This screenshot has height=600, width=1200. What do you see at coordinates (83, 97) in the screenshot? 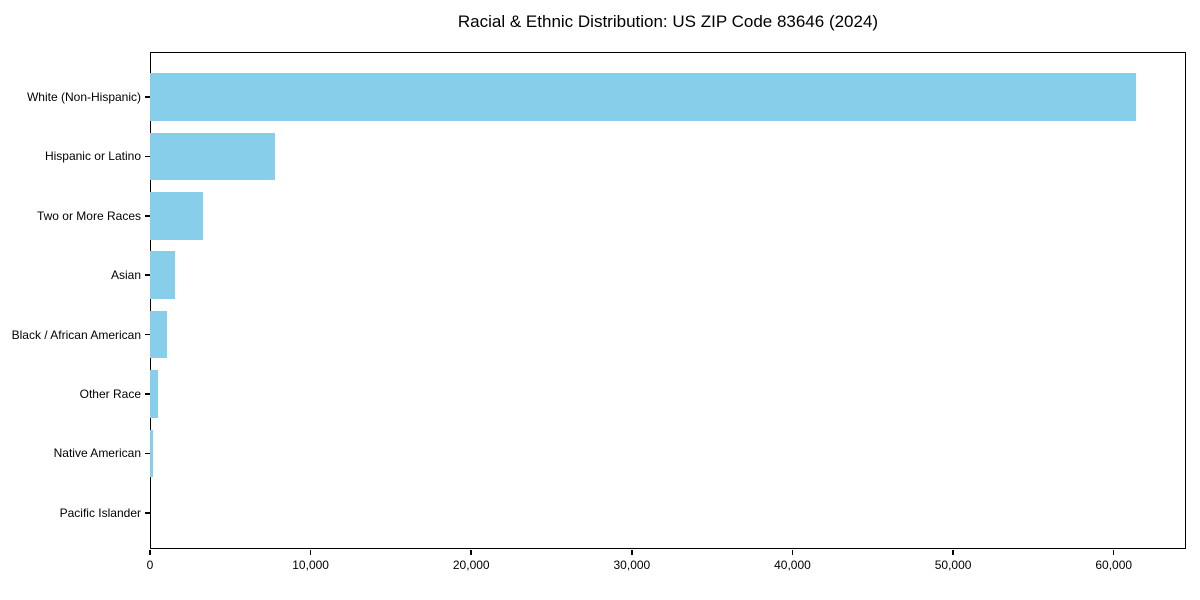
I see `y-tick-label: White (Non-Hispanic)` at bounding box center [83, 97].